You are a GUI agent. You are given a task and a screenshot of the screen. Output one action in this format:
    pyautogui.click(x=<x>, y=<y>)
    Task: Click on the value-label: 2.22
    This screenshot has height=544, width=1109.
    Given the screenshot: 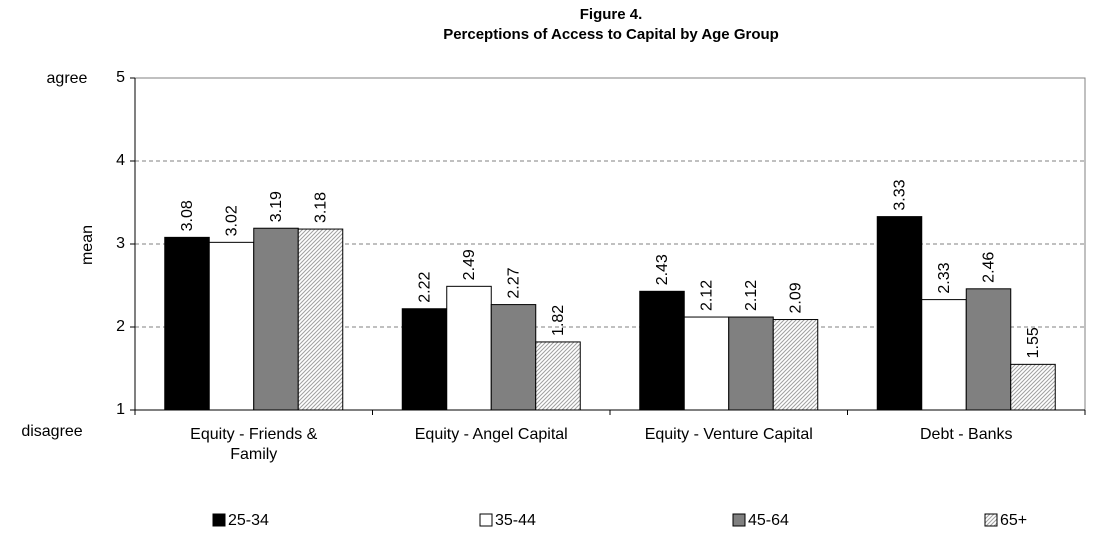 What is the action you would take?
    pyautogui.click(x=425, y=286)
    